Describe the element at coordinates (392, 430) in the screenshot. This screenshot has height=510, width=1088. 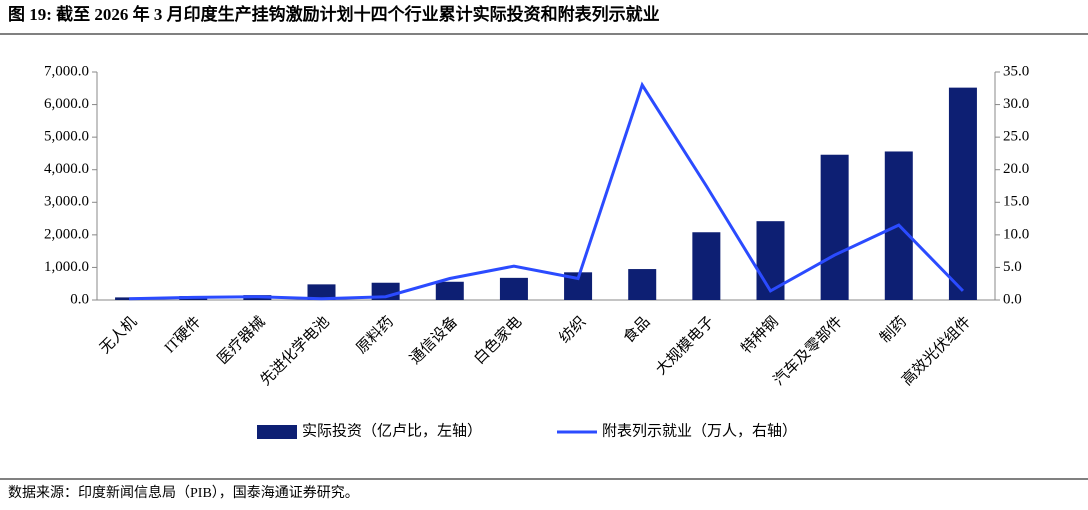
I see `legend-label: 实际投资（亿卢比，左轴）` at that location.